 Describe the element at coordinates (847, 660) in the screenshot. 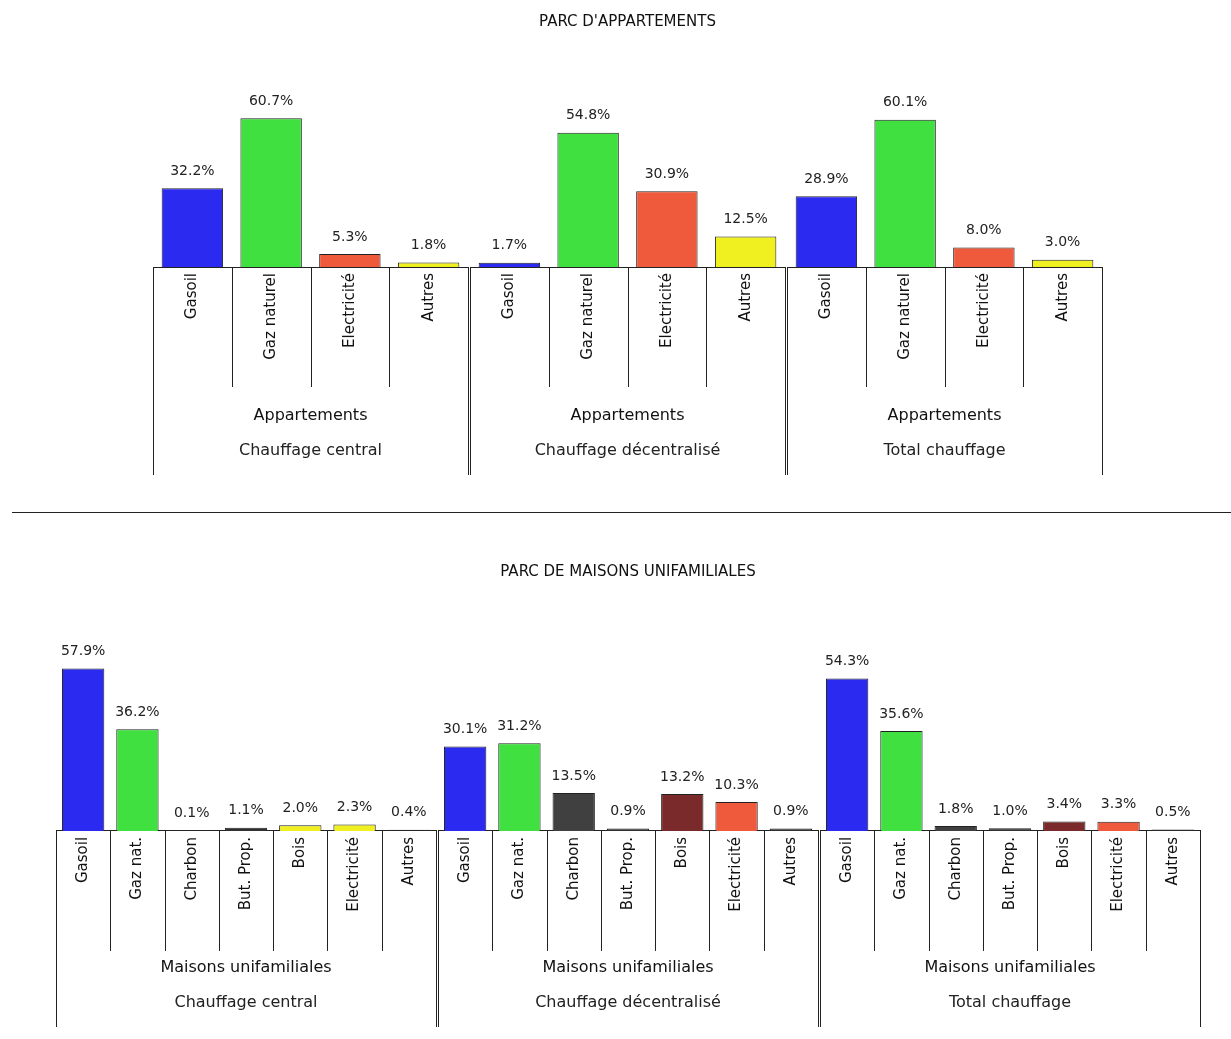

I see `data-label: 54.3%` at that location.